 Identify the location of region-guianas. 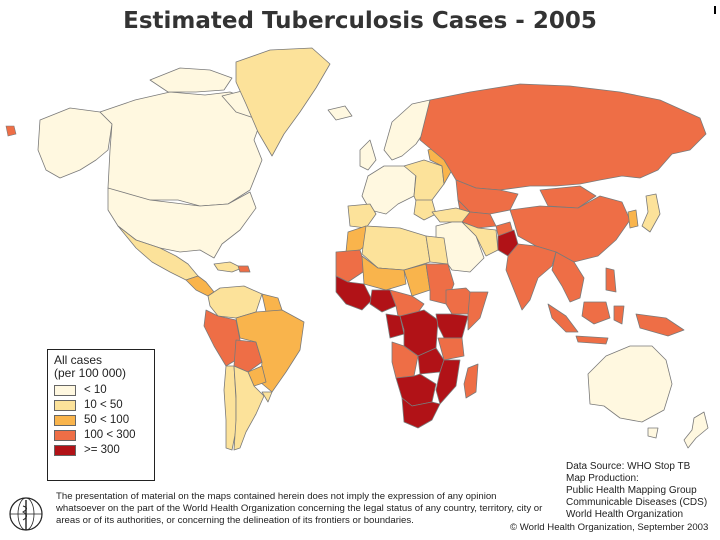
(272, 303).